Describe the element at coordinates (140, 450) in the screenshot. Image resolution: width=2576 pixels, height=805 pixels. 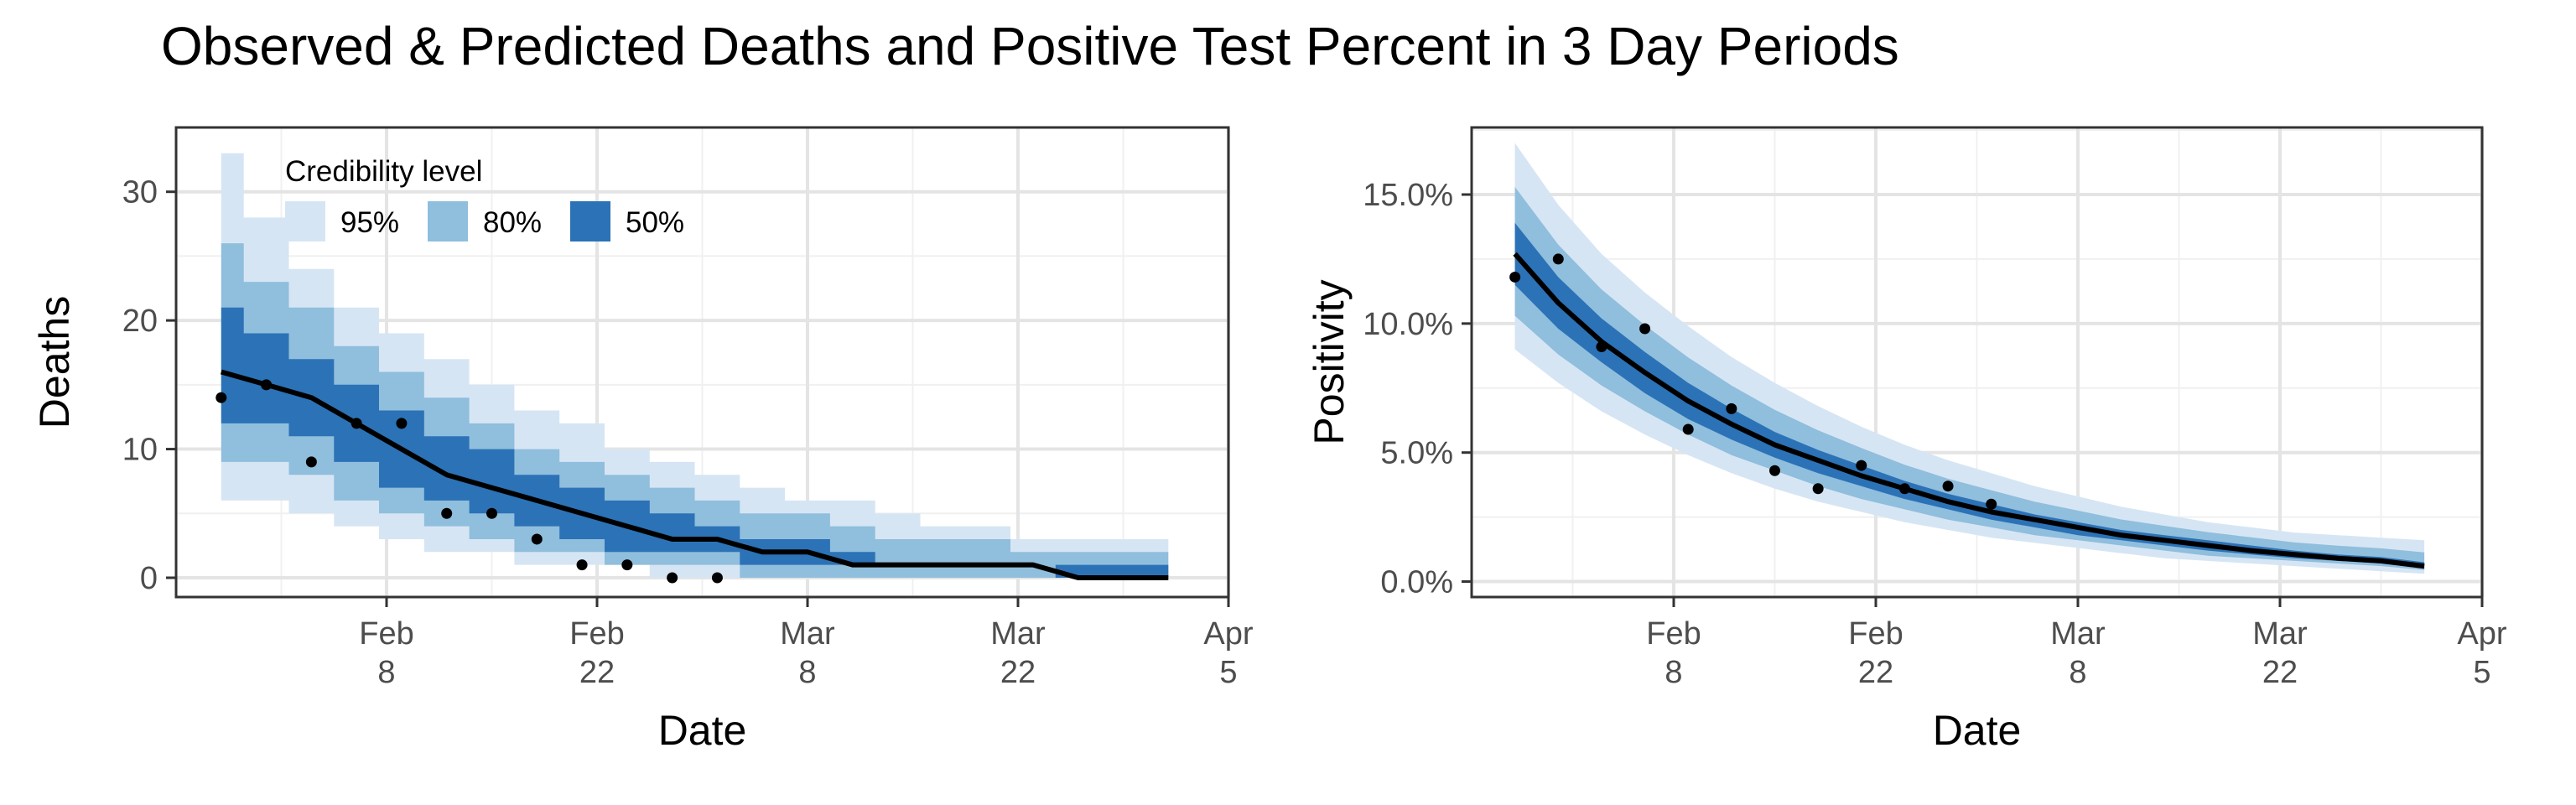
I see `y-tick-label: 10` at that location.